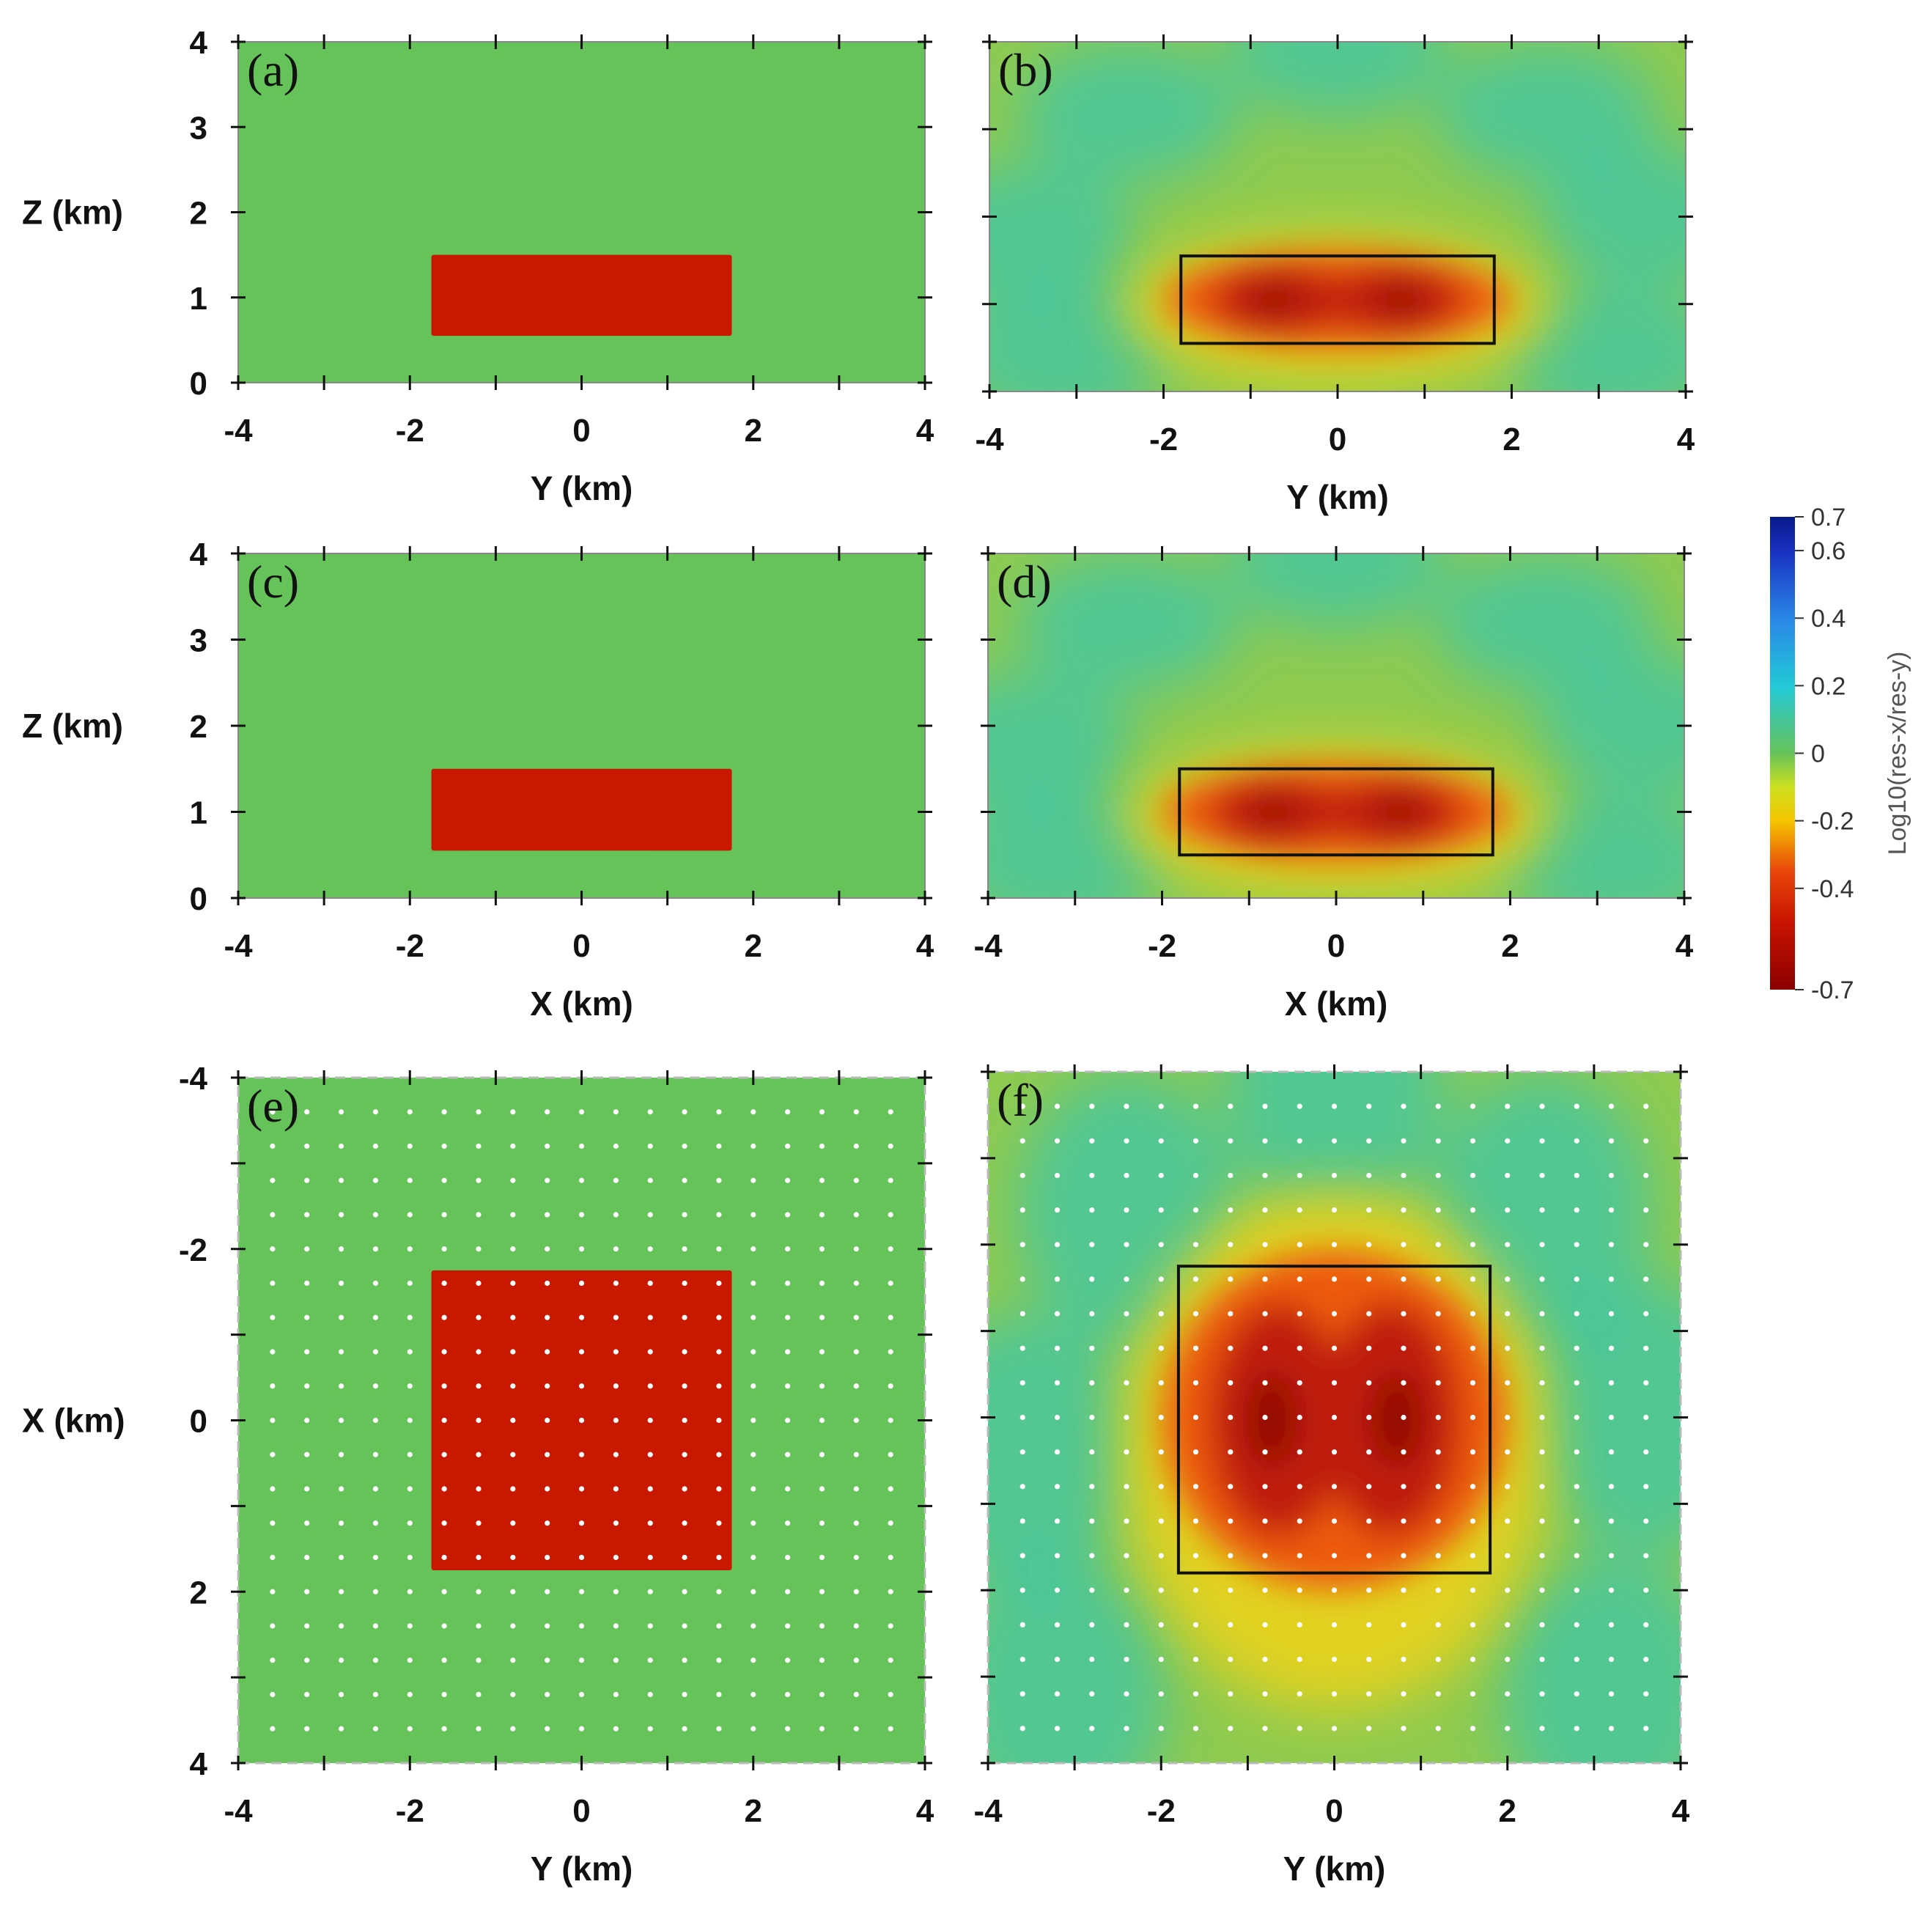  I want to click on x-tick-label: -2, so click(1161, 1811).